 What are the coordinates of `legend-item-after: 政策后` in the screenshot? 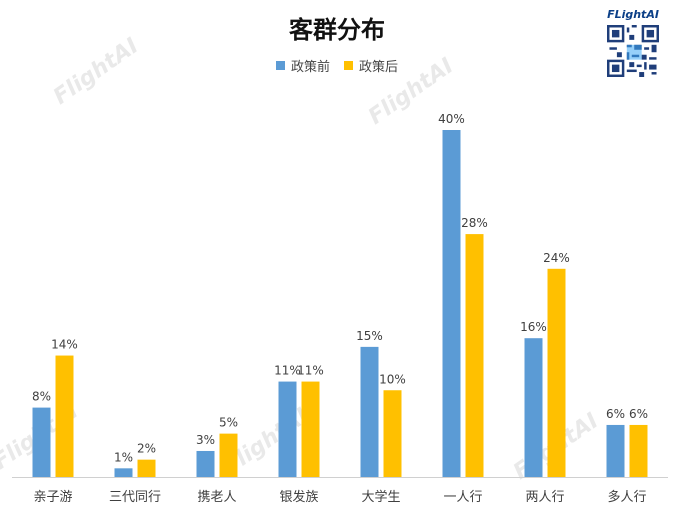 It's located at (371, 65).